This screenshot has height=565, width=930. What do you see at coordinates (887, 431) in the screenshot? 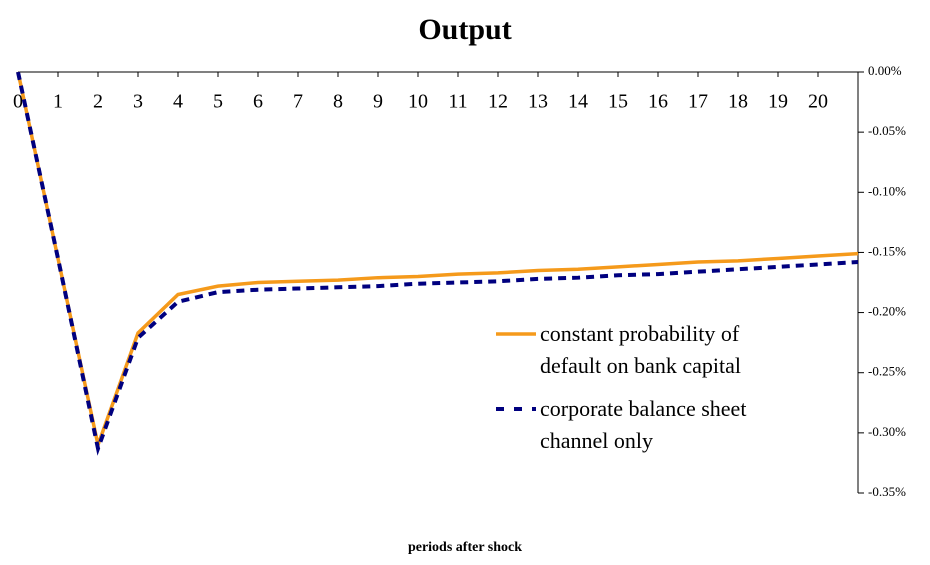
I see `y-tick-label: -0.30%` at bounding box center [887, 431].